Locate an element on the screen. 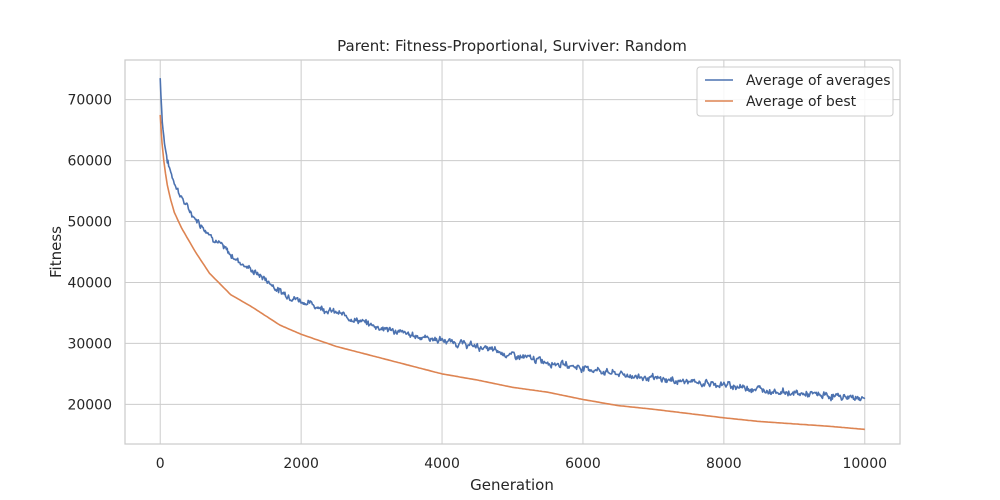  x-tick-label: 8000 is located at coordinates (724, 464).